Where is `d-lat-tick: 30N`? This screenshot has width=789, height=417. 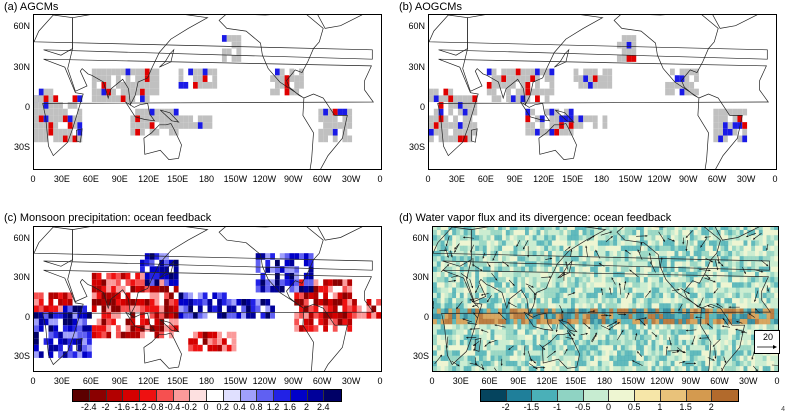 d-lat-tick: 30N is located at coordinates (420, 277).